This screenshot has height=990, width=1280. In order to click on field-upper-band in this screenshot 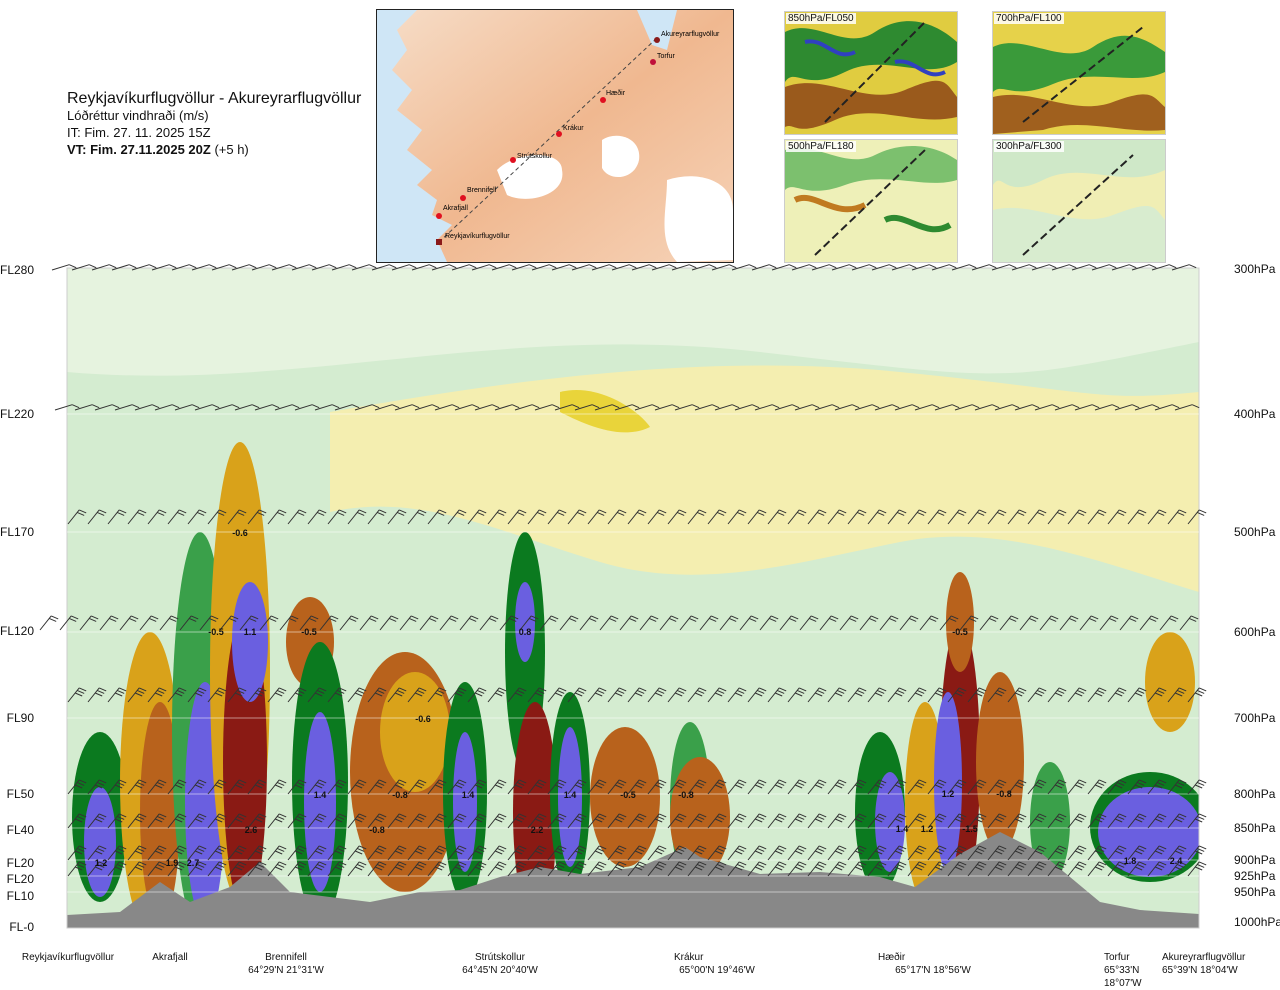, I will do `click(633, 322)`.